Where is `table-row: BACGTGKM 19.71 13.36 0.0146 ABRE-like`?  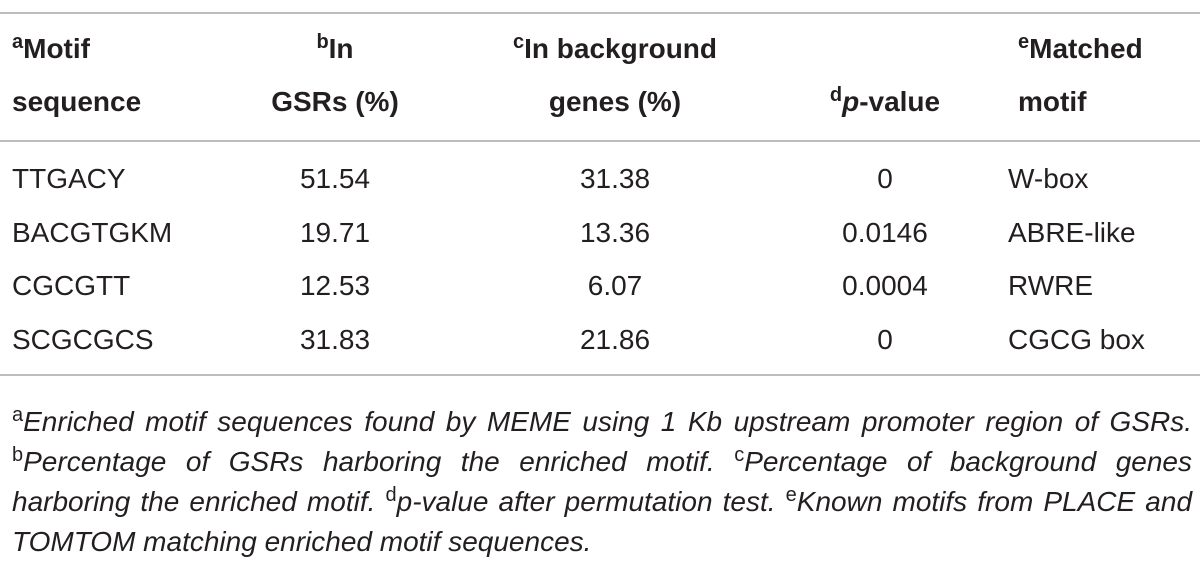
table-row: BACGTGKM 19.71 13.36 0.0146 ABRE-like is located at coordinates (600, 233).